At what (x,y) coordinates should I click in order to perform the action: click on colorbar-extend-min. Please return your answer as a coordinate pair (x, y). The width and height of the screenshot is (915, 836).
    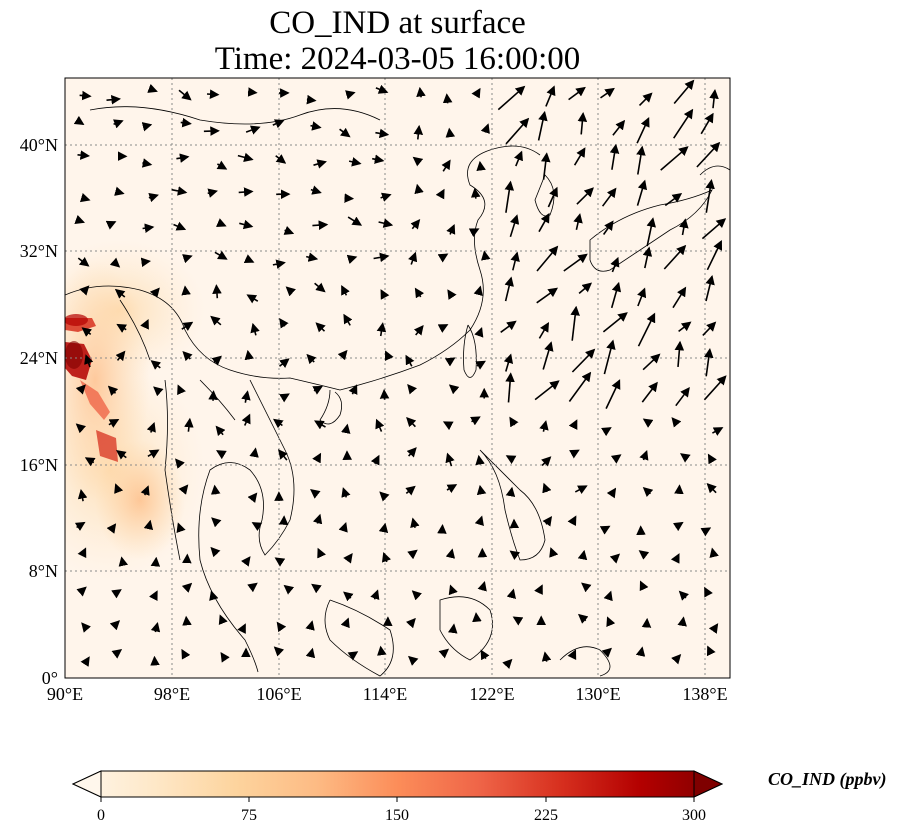
    Looking at the image, I should click on (86, 784).